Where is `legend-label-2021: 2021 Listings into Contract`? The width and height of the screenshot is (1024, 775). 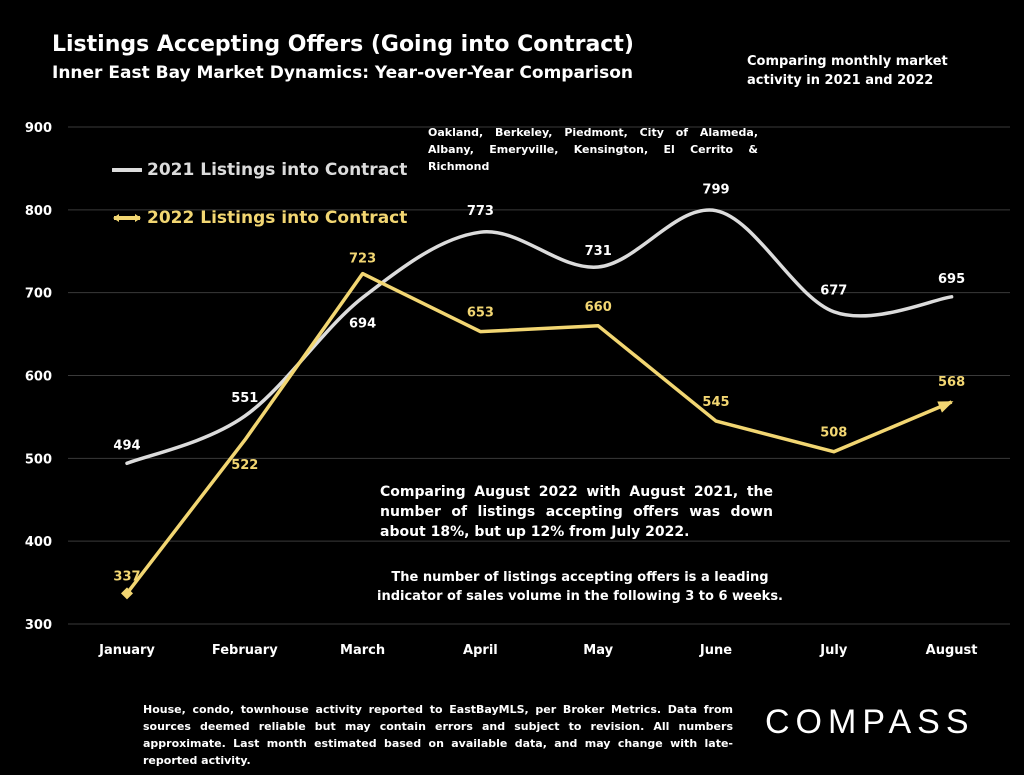
legend-label-2021: 2021 Listings into Contract is located at coordinates (277, 170).